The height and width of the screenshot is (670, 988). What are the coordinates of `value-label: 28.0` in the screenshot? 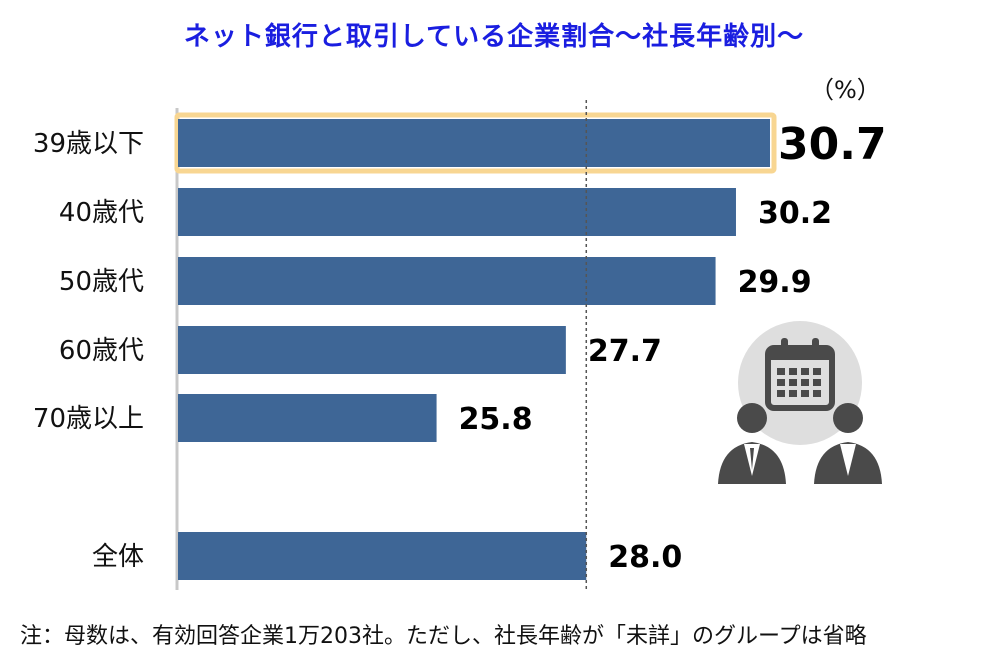 It's located at (645, 557).